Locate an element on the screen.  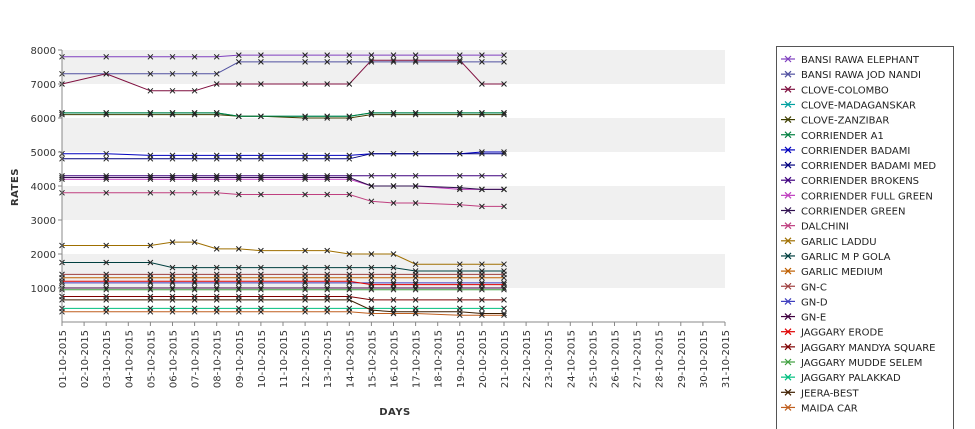
x-tick-label: 13-10-2015 is located at coordinates (328, 359).